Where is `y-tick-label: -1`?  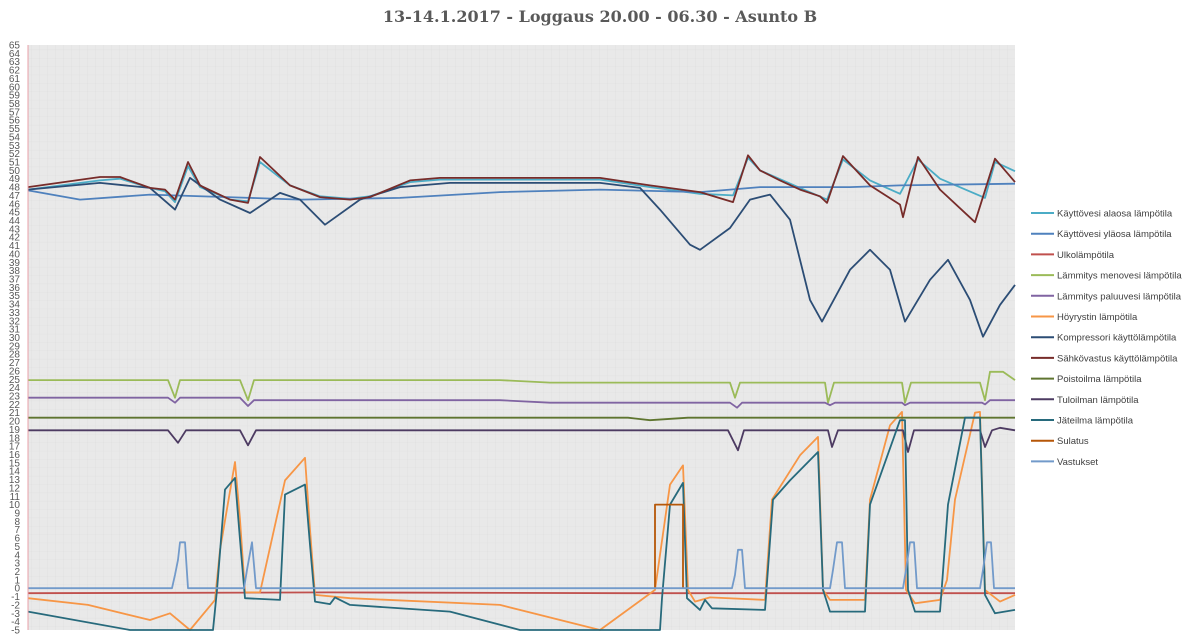 y-tick-label: -1 is located at coordinates (15, 597).